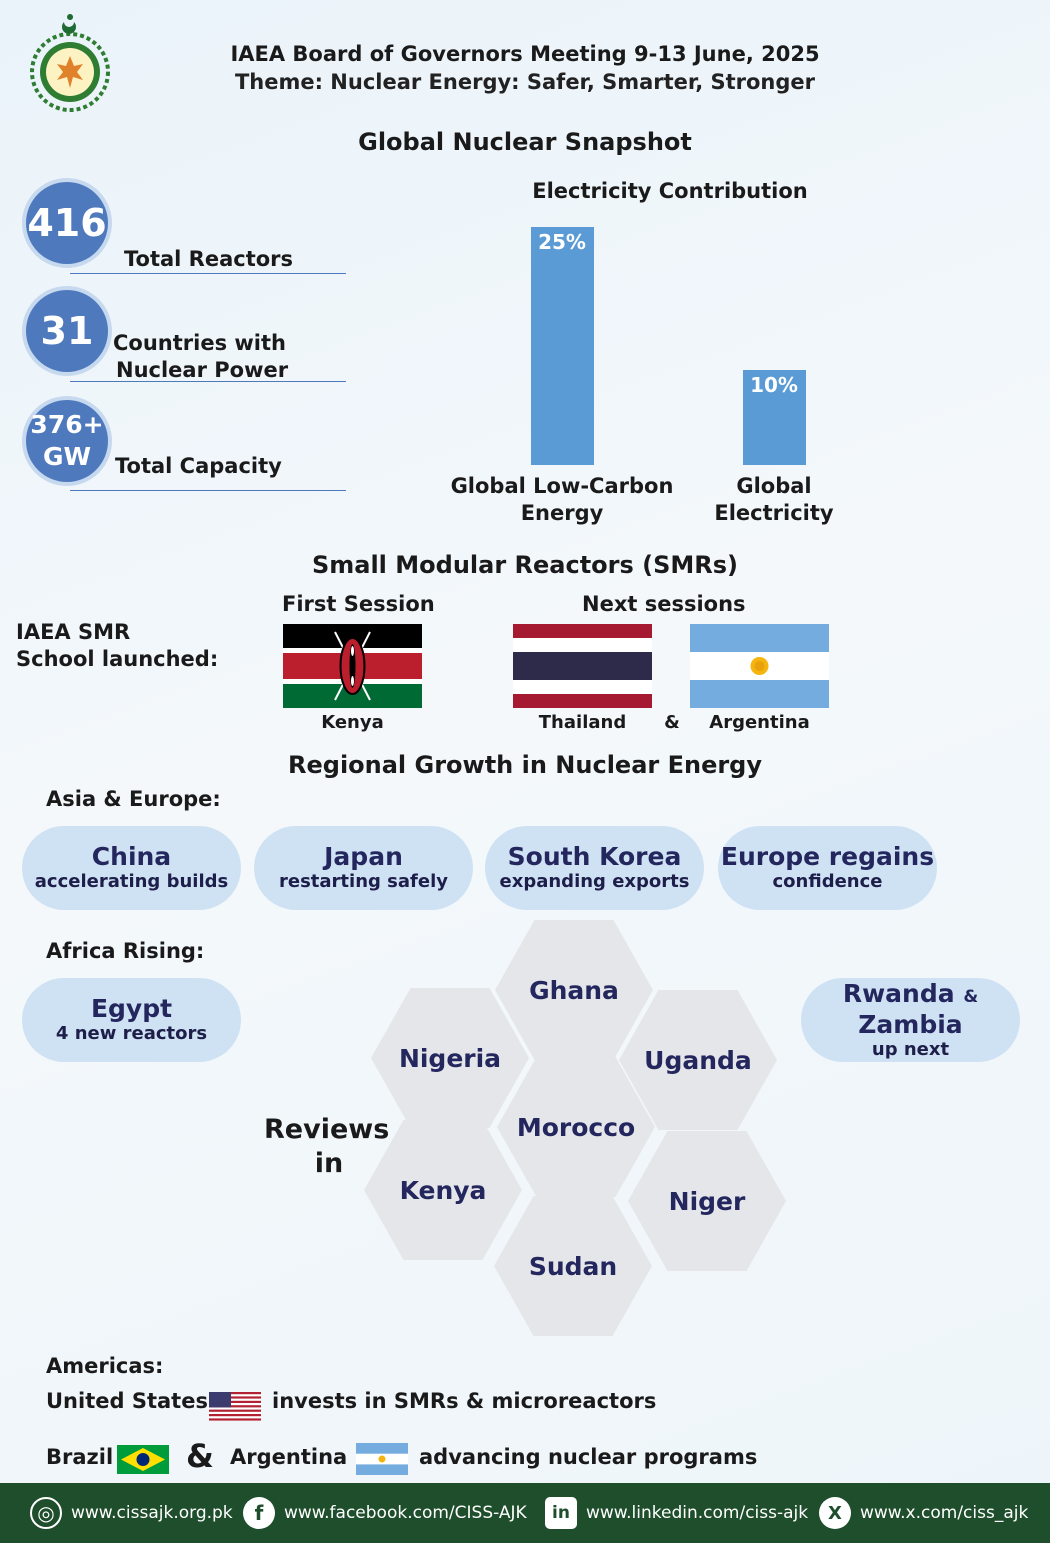 Image resolution: width=1050 pixels, height=1543 pixels. Describe the element at coordinates (562, 500) in the screenshot. I see `bar-category-label: Global Low-Carbon Energy` at that location.